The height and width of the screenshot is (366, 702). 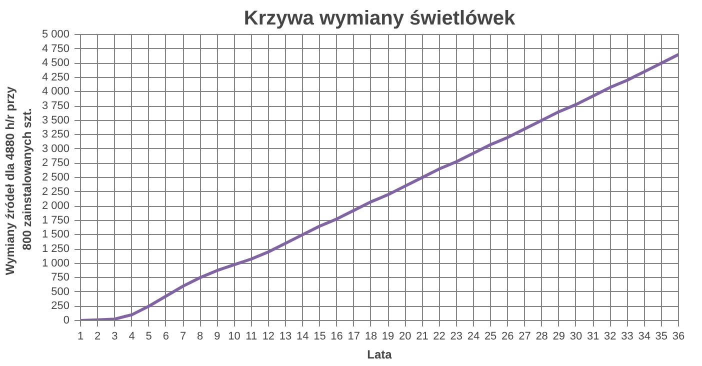 What do you see at coordinates (610, 336) in the screenshot?
I see `x-tick-label: 32` at bounding box center [610, 336].